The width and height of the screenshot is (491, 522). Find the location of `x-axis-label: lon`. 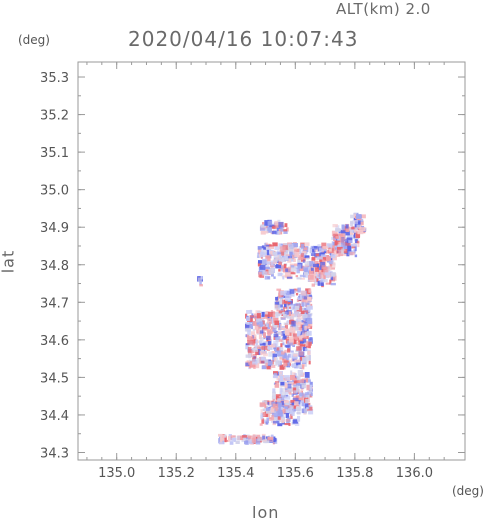

x-axis-label: lon is located at coordinates (266, 512).